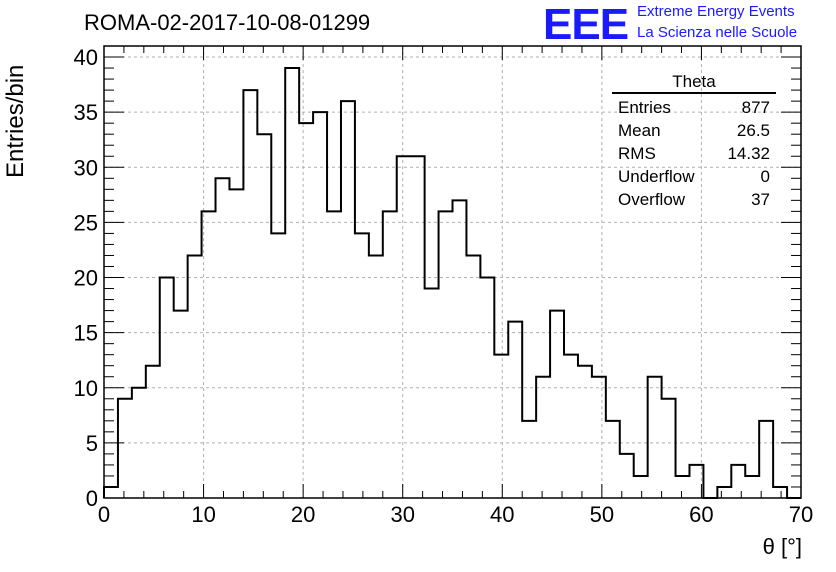 The image size is (836, 572). Describe the element at coordinates (86, 57) in the screenshot. I see `y-tick-label: 40` at that location.